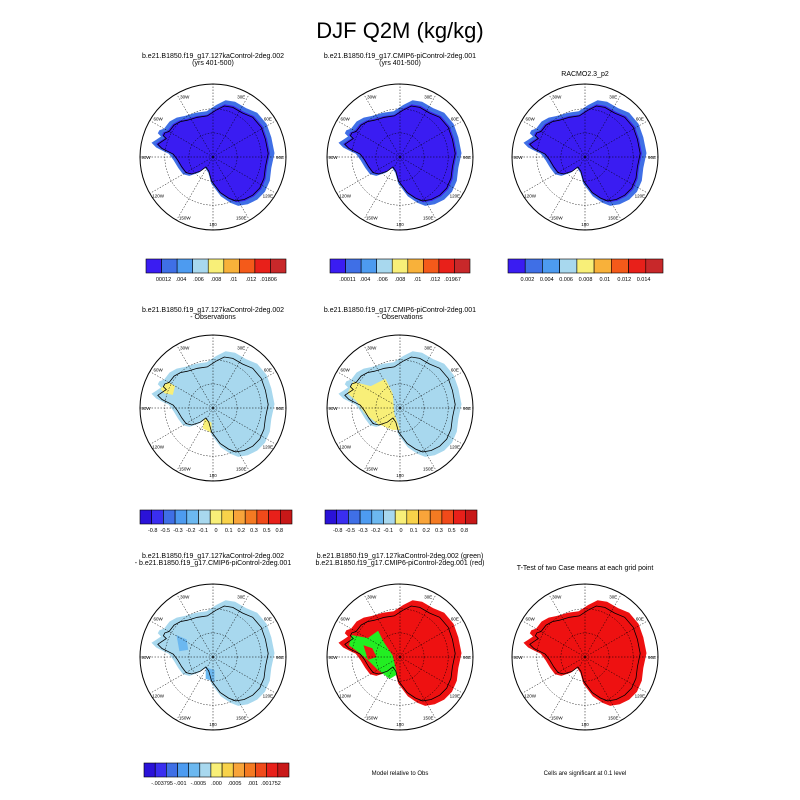  What do you see at coordinates (279, 531) in the screenshot?
I see `colorbar-tick-label: 0.8` at bounding box center [279, 531].